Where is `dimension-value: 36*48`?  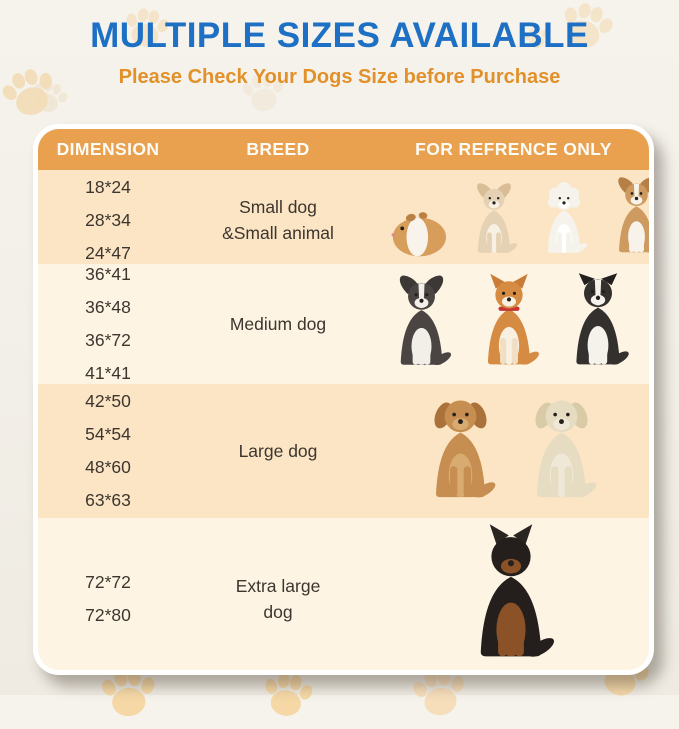
dimension-value: 36*48 is located at coordinates (108, 307).